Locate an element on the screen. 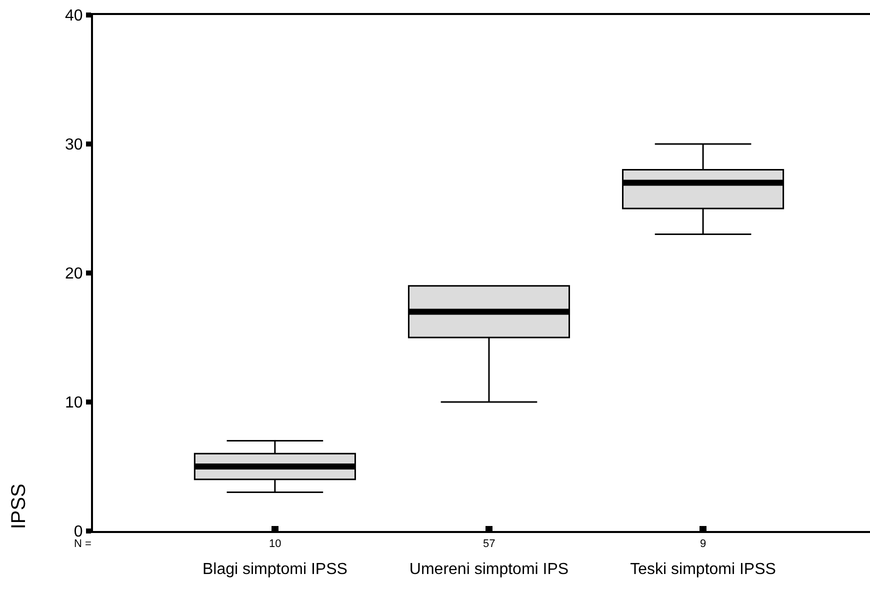  y-tick-label: 20 is located at coordinates (74, 274).